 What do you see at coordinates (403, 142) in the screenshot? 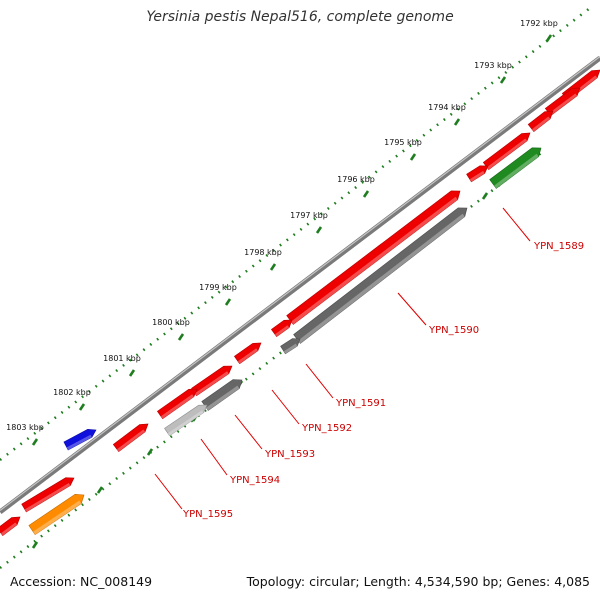
I see `scale-tick-label: 1795 kbp` at bounding box center [403, 142].